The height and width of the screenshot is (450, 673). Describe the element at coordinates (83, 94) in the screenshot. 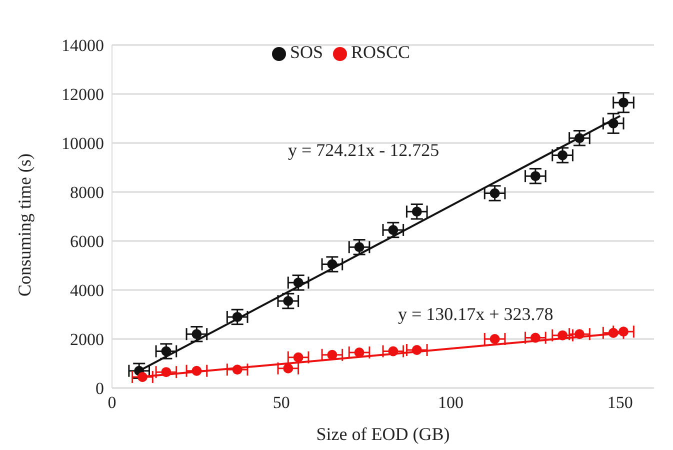

I see `y-tick-label: 12000` at that location.